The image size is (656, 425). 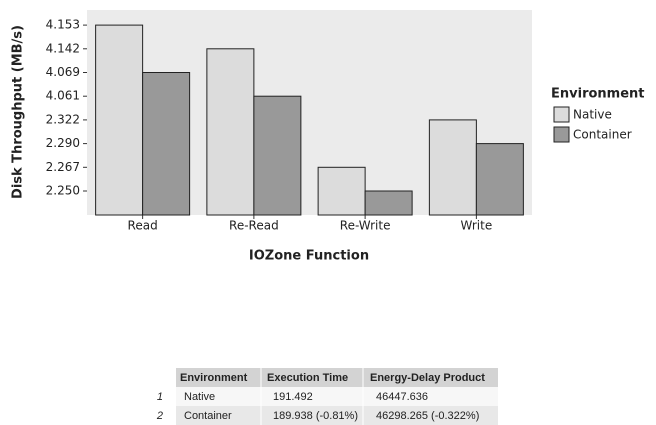 What do you see at coordinates (365, 226) in the screenshot?
I see `x-tick-label: Re-Write` at bounding box center [365, 226].